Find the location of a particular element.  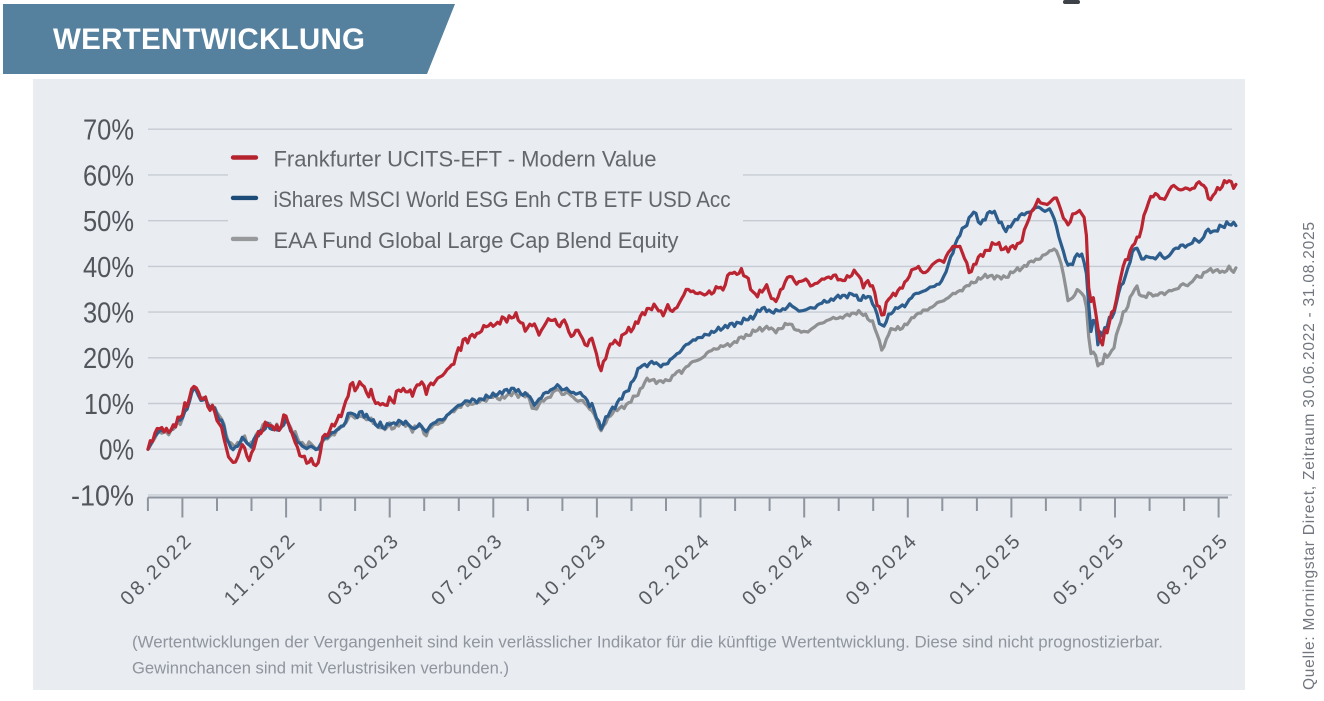

svg-text: 11.2022 is located at coordinates (259, 570).